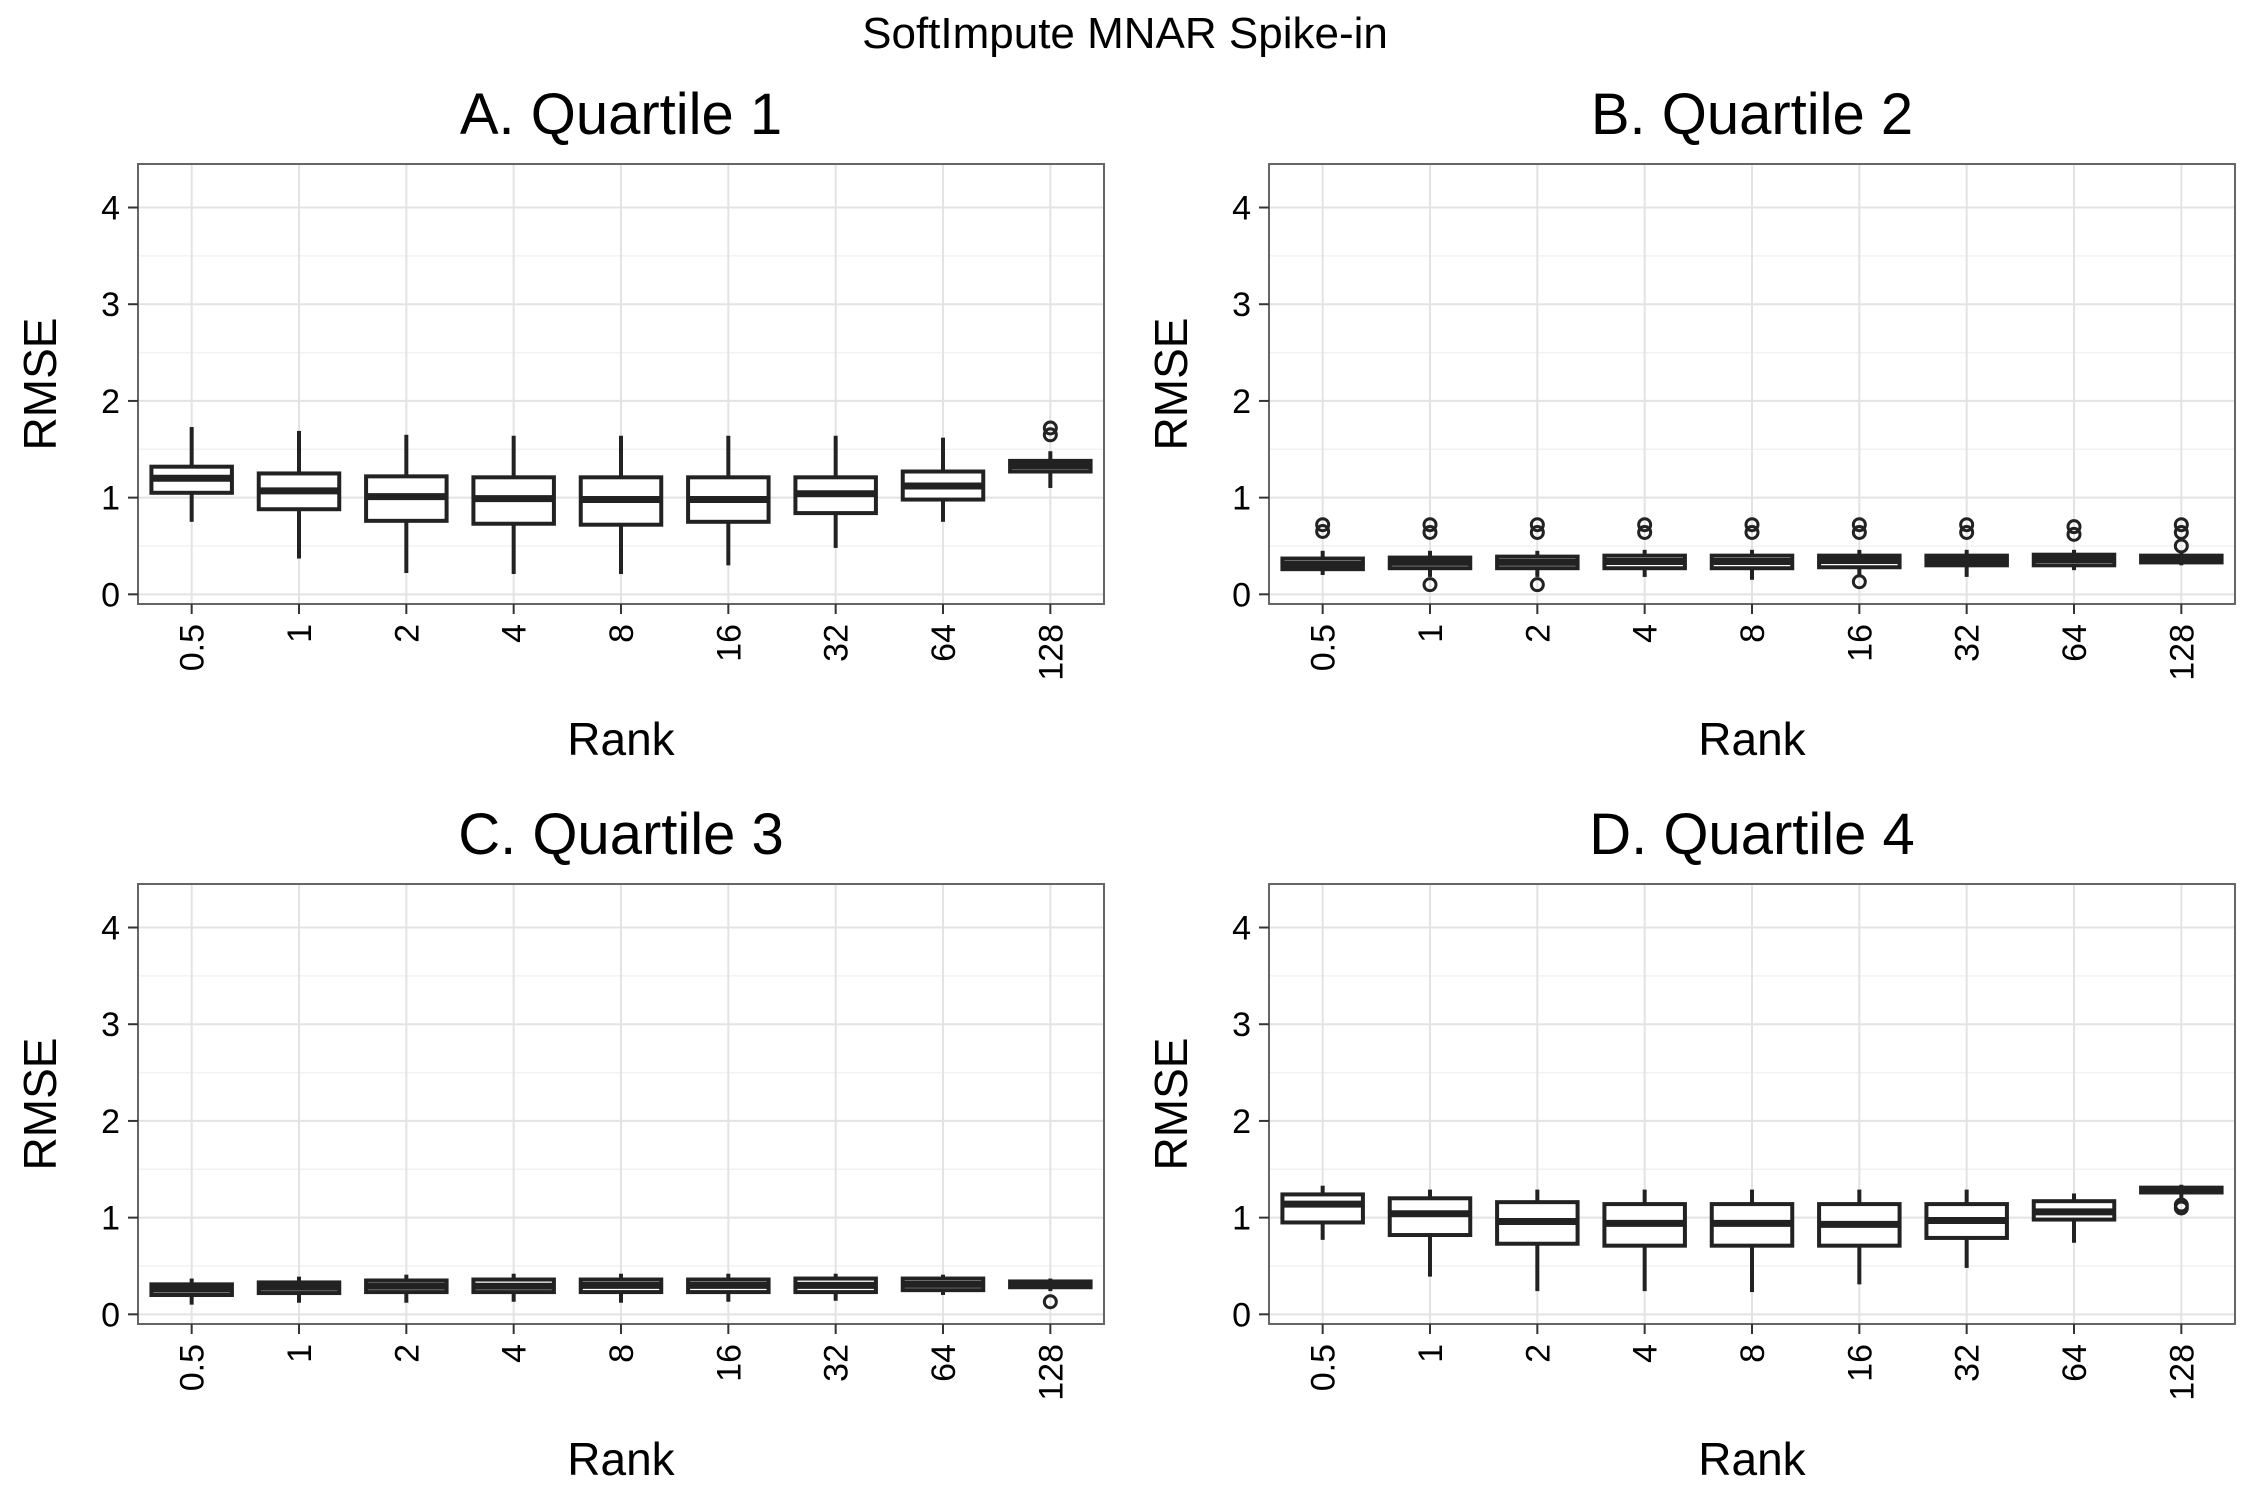  I want to click on panel-title: B. Quartile 2, so click(1752, 114).